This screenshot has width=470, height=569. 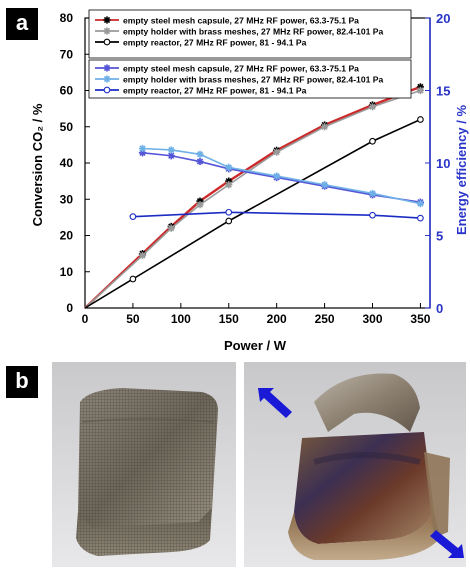 What do you see at coordinates (67, 54) in the screenshot?
I see `y-left-tick-label: 70` at bounding box center [67, 54].